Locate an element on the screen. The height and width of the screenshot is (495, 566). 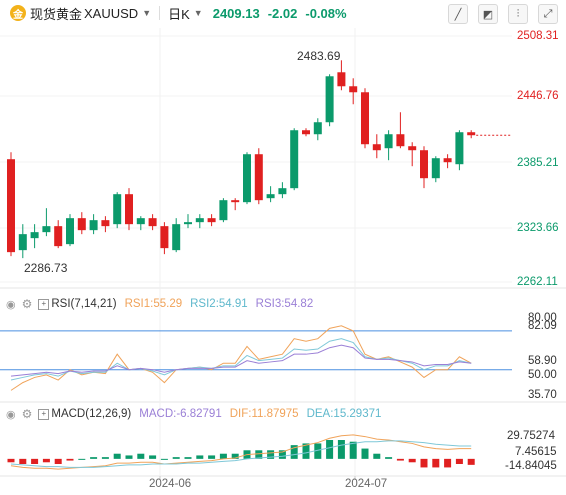
macd-title: MACD(12,26,9) is located at coordinates (91, 414).